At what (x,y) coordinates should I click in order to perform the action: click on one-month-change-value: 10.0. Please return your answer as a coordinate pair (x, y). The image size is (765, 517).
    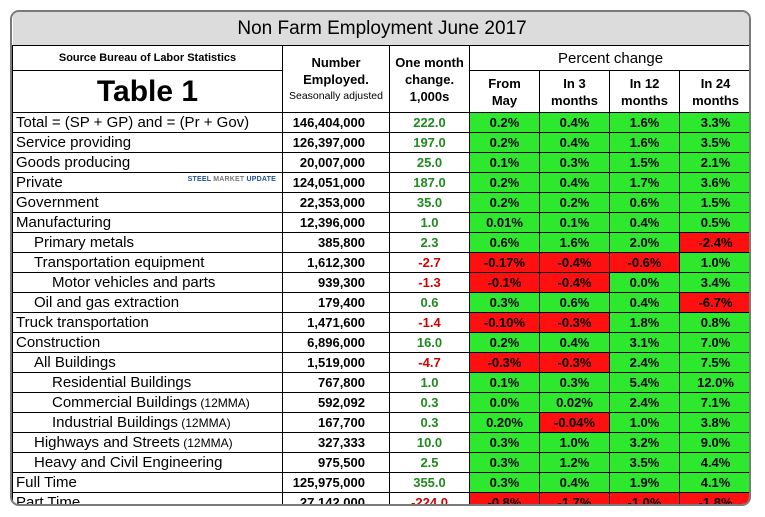
    Looking at the image, I should click on (429, 442).